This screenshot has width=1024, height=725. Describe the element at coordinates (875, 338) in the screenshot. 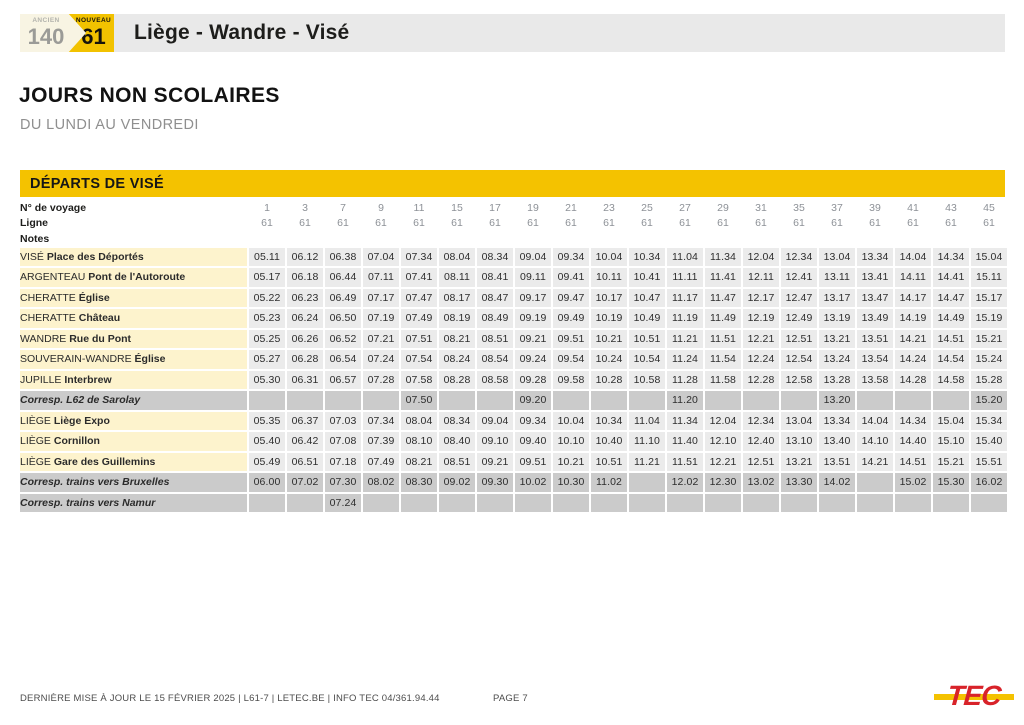

I see `time-cell: 13.51` at that location.